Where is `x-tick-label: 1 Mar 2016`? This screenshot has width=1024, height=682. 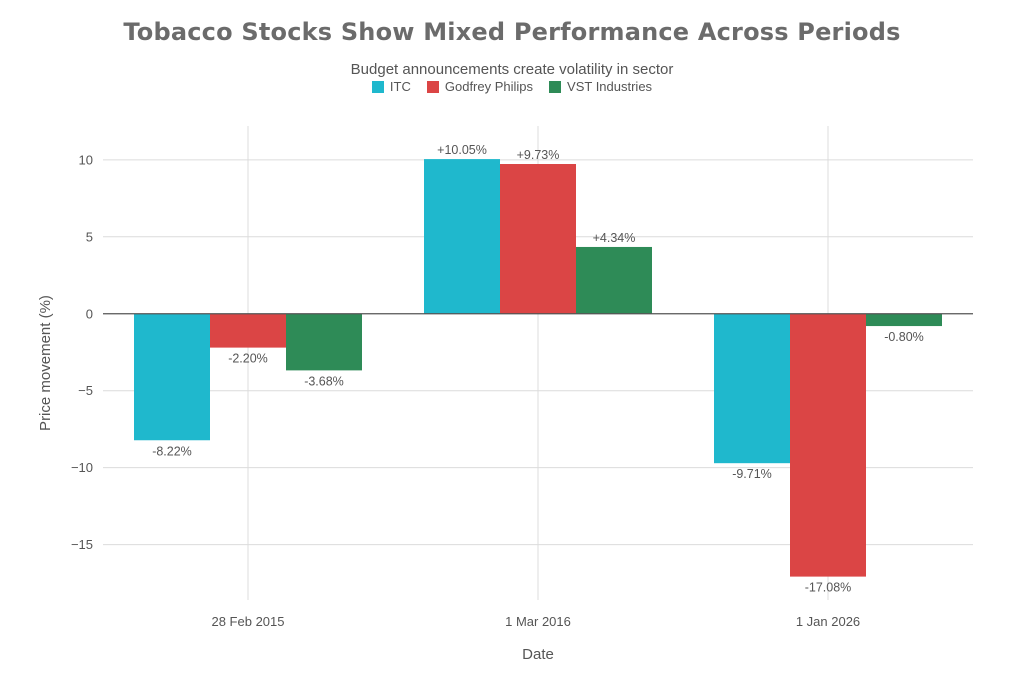
x-tick-label: 1 Mar 2016 is located at coordinates (538, 621).